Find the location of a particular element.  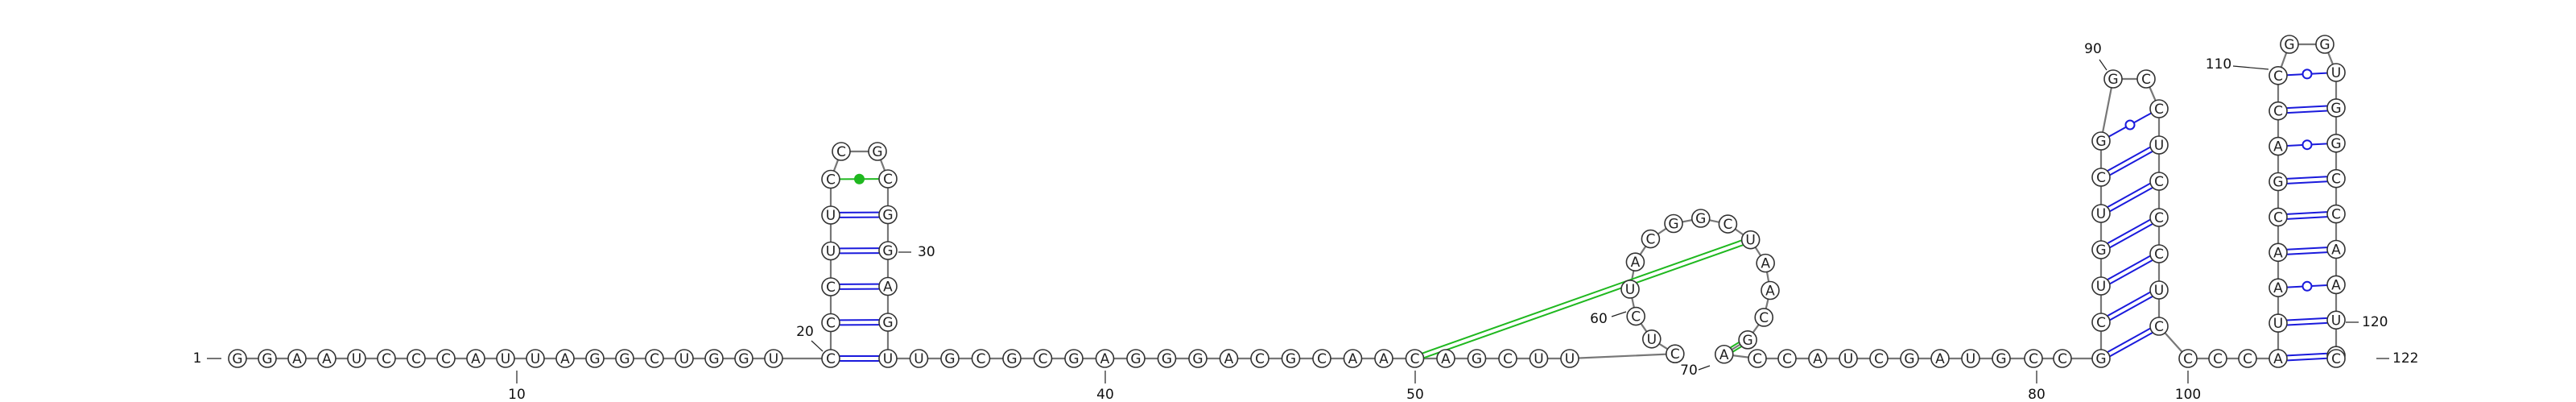

svg-text: 60 is located at coordinates (1599, 319).